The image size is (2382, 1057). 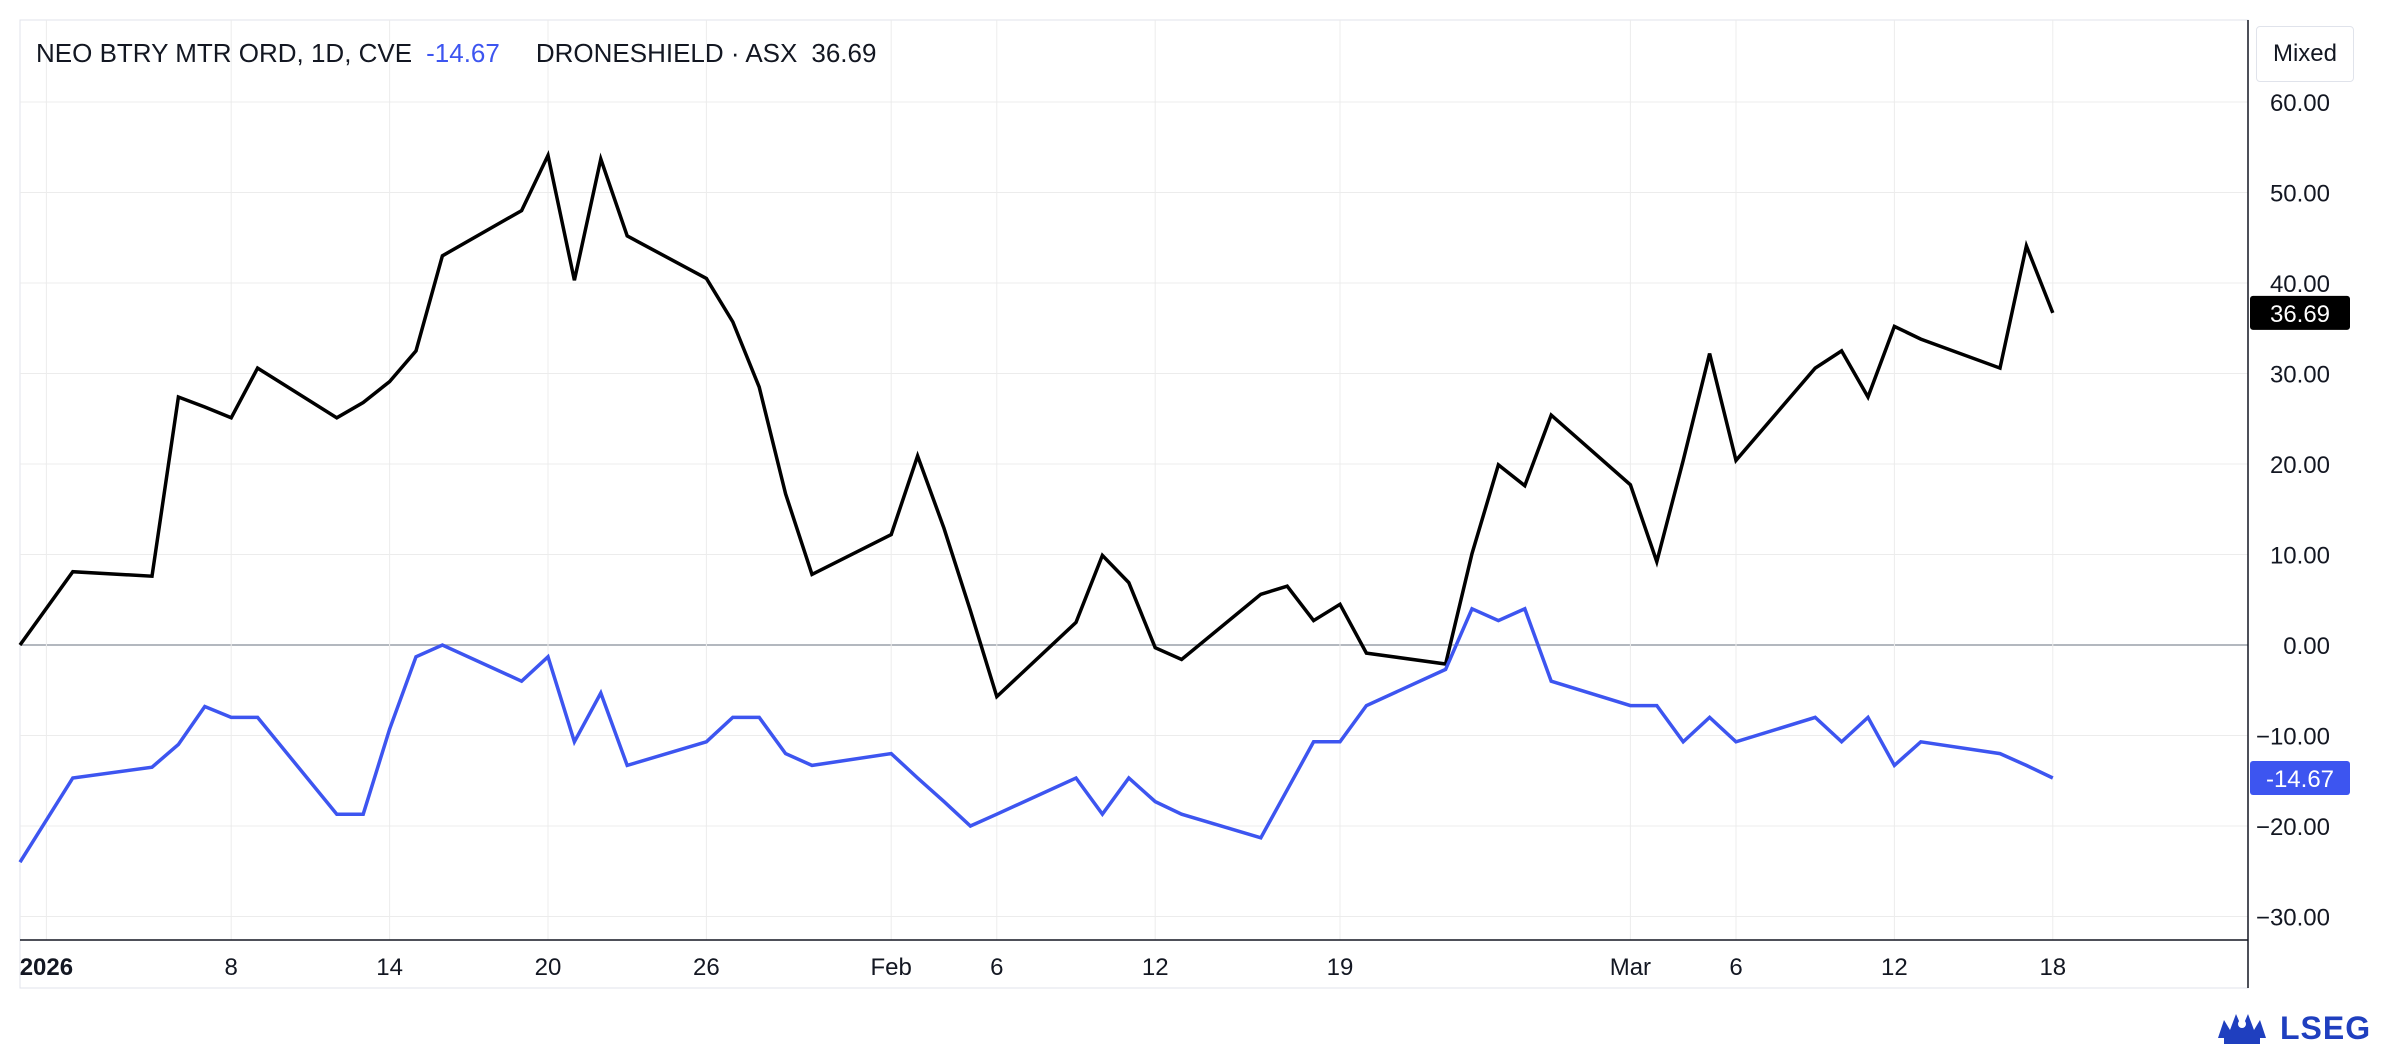 What do you see at coordinates (2326, 1027) in the screenshot?
I see `brand-name: LSEG` at bounding box center [2326, 1027].